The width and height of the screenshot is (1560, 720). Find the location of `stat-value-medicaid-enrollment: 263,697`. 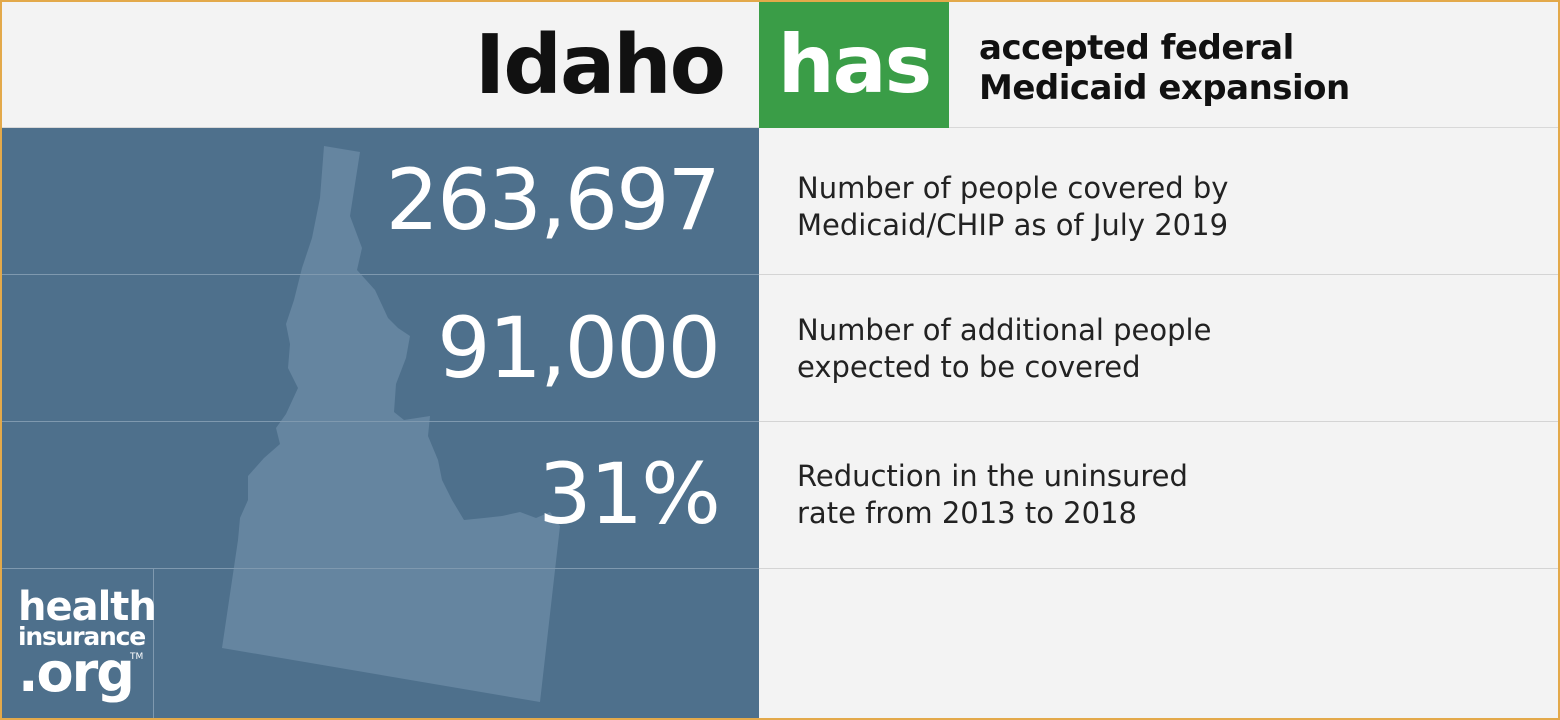

stat-value-medicaid-enrollment: 263,697 is located at coordinates (553, 200).